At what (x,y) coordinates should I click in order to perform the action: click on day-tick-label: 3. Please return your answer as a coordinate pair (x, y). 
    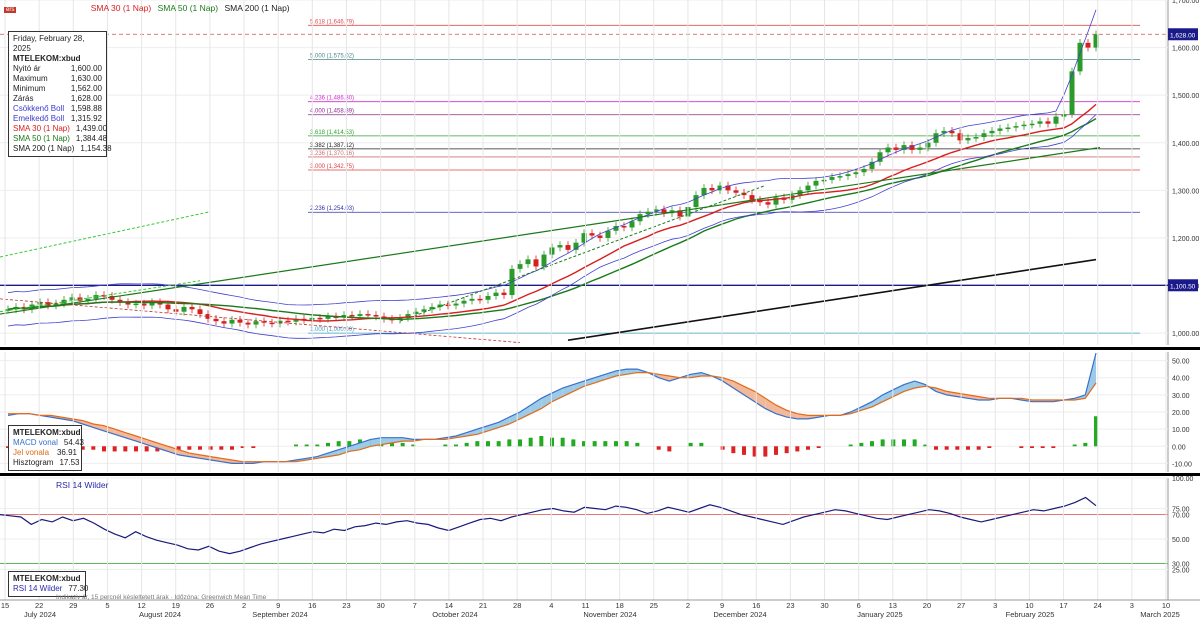
    Looking at the image, I should click on (1132, 605).